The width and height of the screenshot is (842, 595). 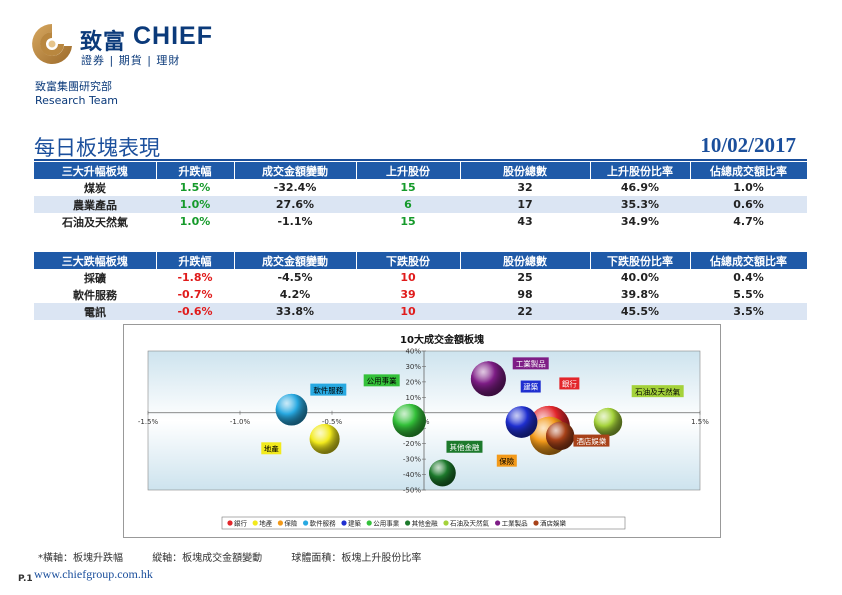 I want to click on sector-label: 石油及天然氣, so click(x=657, y=391).